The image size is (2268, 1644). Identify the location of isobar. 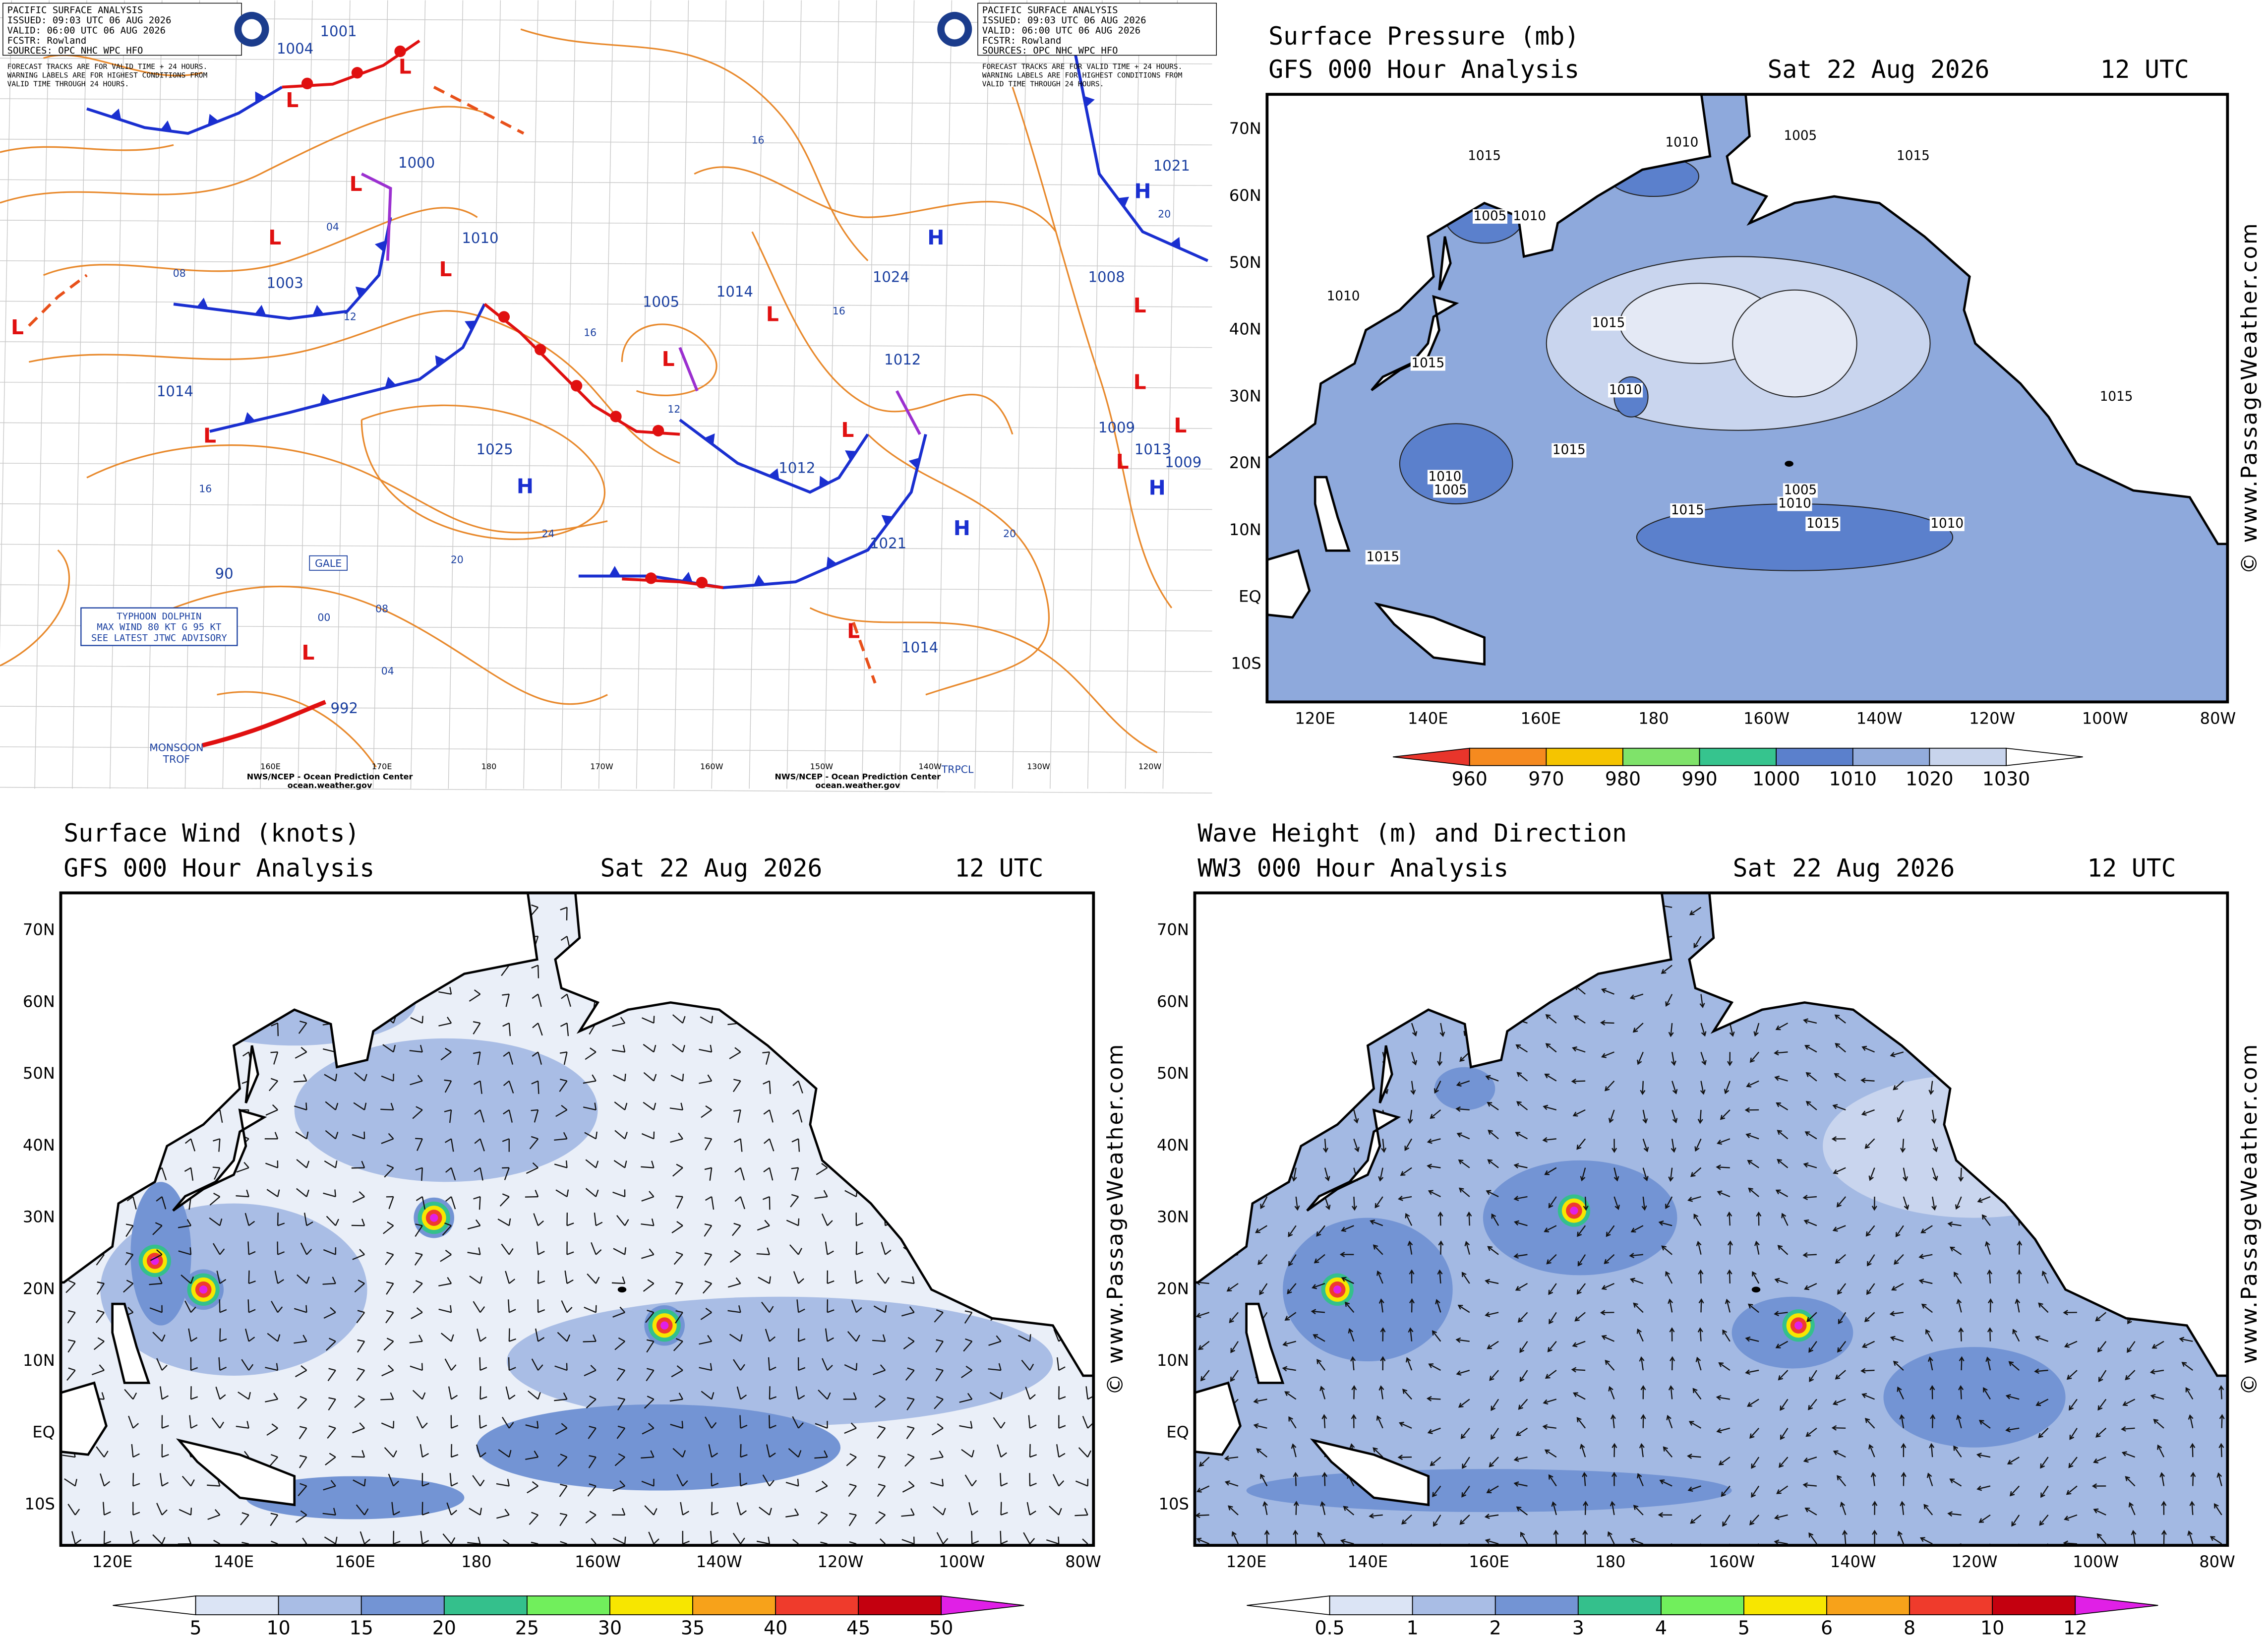
(390, 645).